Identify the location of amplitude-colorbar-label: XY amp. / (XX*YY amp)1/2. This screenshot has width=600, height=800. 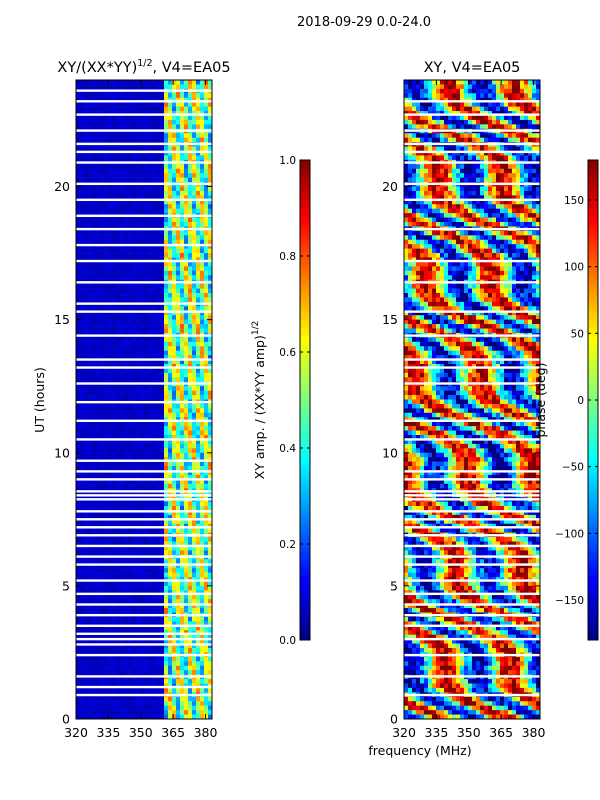
(259, 400).